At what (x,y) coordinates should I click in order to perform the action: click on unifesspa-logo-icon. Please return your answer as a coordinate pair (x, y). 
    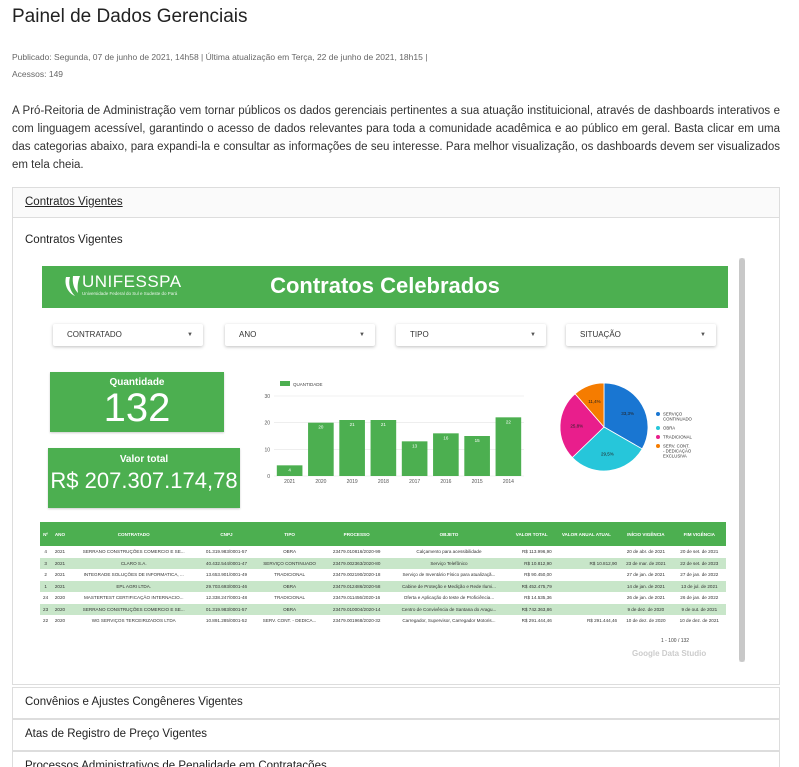
    Looking at the image, I should click on (72, 286).